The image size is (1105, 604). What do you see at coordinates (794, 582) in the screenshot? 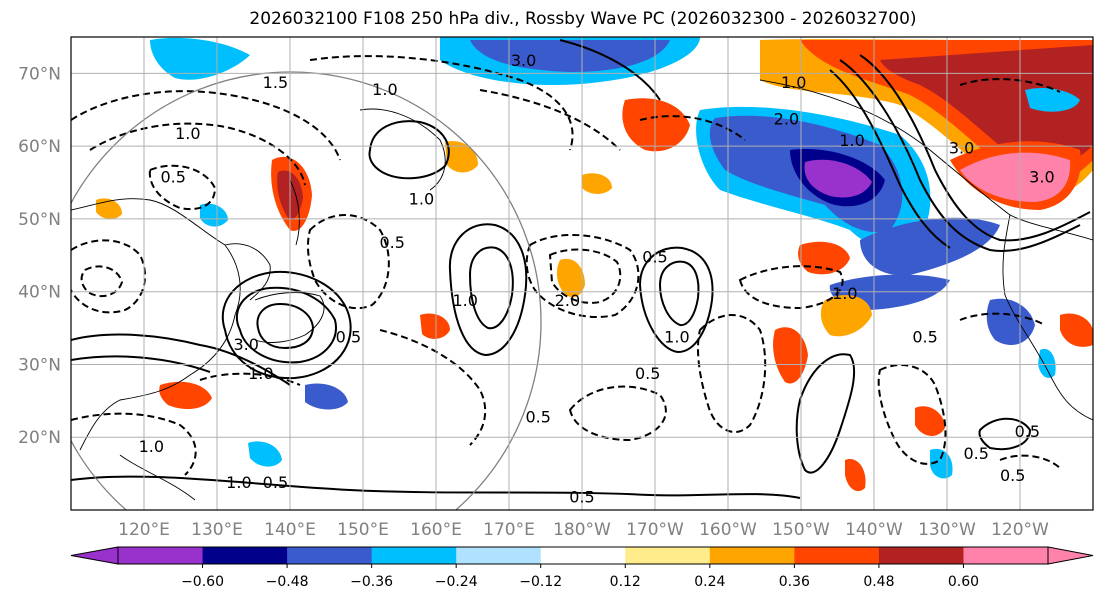
I see `colorbar-tick-label: 0.36` at bounding box center [794, 582].